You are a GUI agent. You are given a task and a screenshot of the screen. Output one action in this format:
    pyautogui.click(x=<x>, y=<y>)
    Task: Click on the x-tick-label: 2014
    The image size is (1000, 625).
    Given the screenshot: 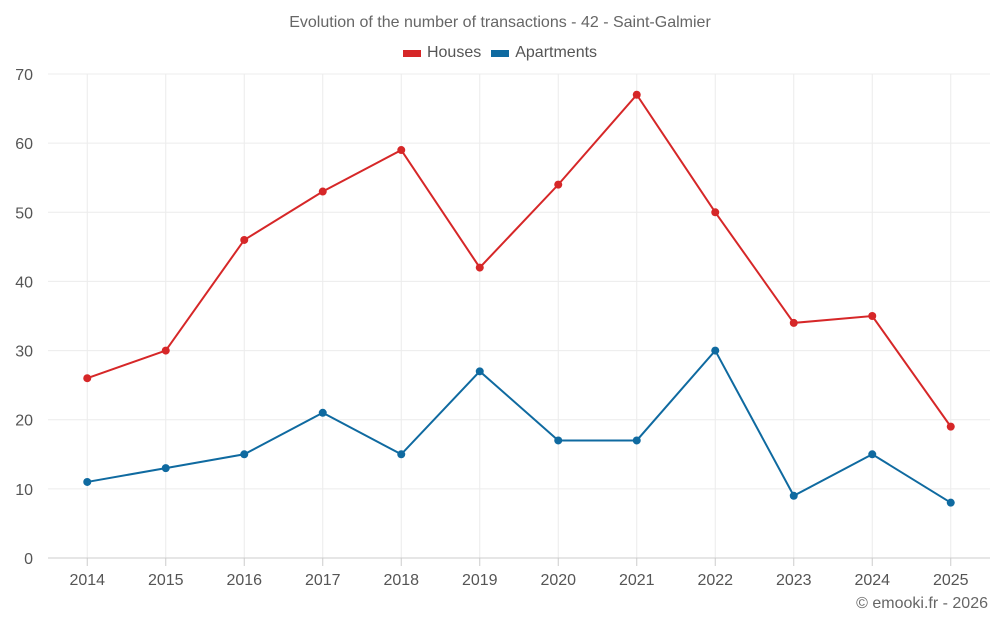 What is the action you would take?
    pyautogui.click(x=87, y=580)
    